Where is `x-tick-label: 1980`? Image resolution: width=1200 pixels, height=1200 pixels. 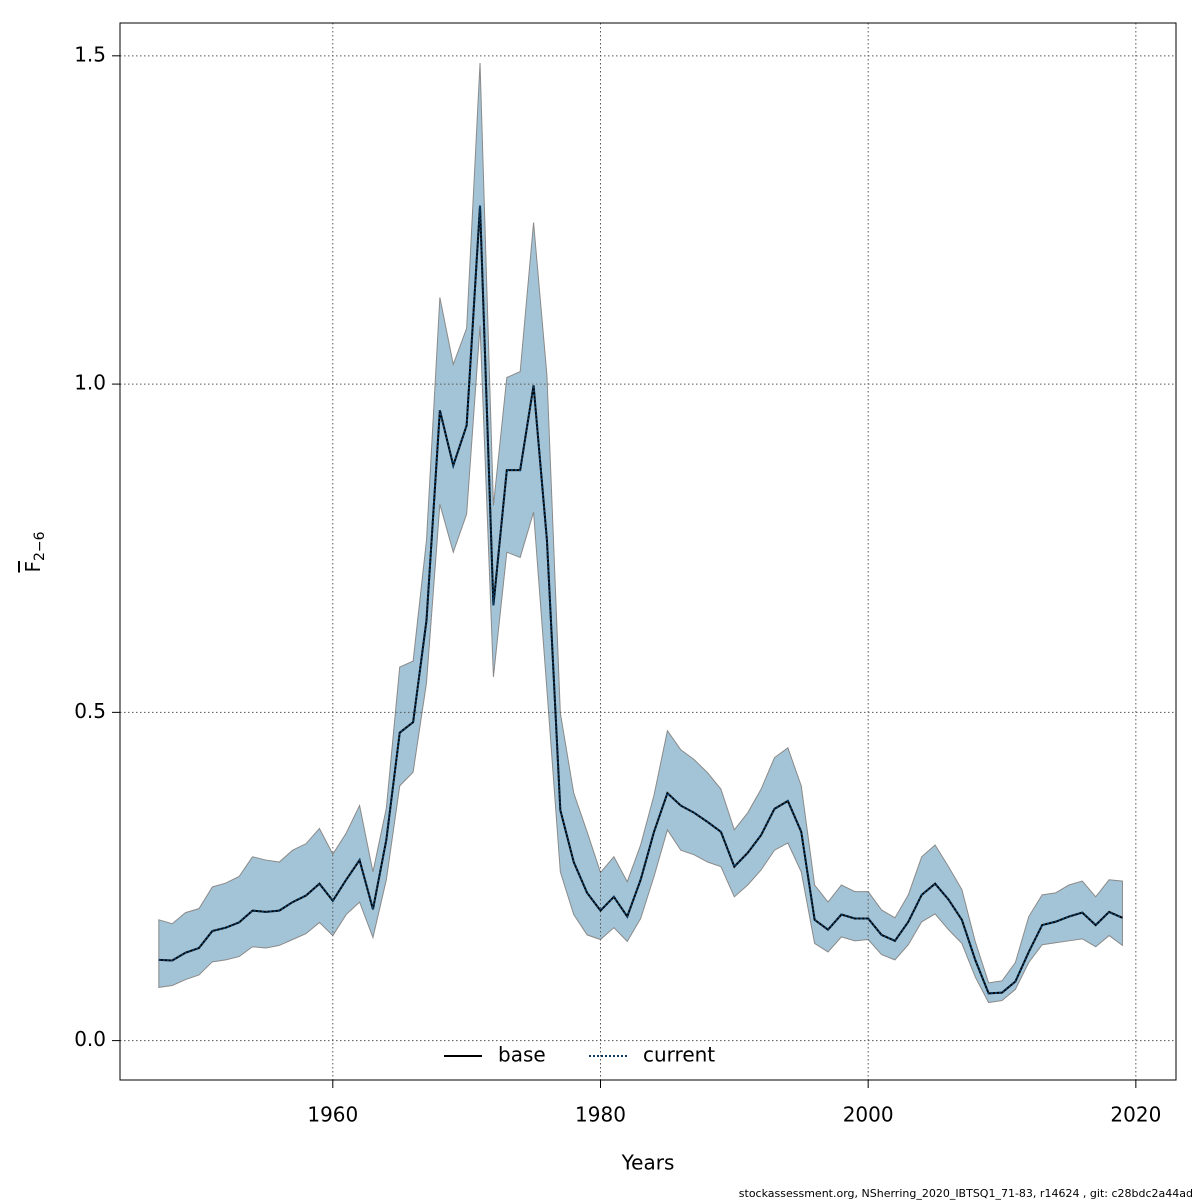
x-tick-label: 1980 is located at coordinates (600, 1115).